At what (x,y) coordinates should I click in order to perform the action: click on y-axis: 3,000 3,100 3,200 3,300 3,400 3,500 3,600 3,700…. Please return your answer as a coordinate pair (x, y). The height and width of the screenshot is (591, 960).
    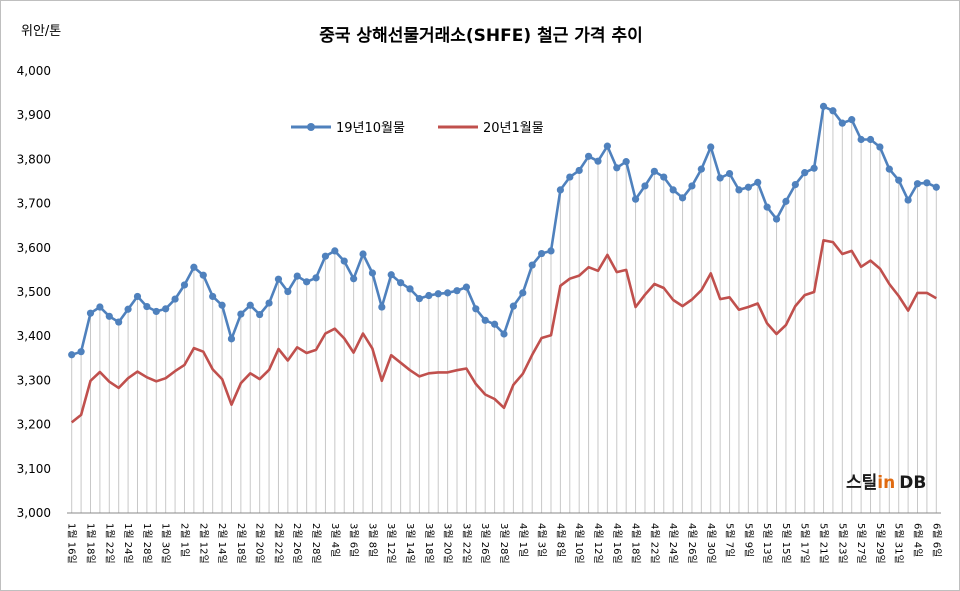
    Looking at the image, I should click on (34, 292).